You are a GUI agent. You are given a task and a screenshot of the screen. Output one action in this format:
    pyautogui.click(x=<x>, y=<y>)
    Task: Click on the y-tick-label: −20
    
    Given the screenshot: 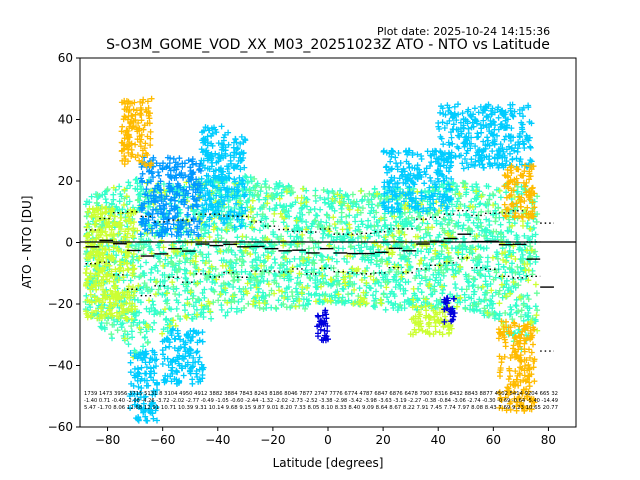 What is the action you would take?
    pyautogui.click(x=60, y=304)
    